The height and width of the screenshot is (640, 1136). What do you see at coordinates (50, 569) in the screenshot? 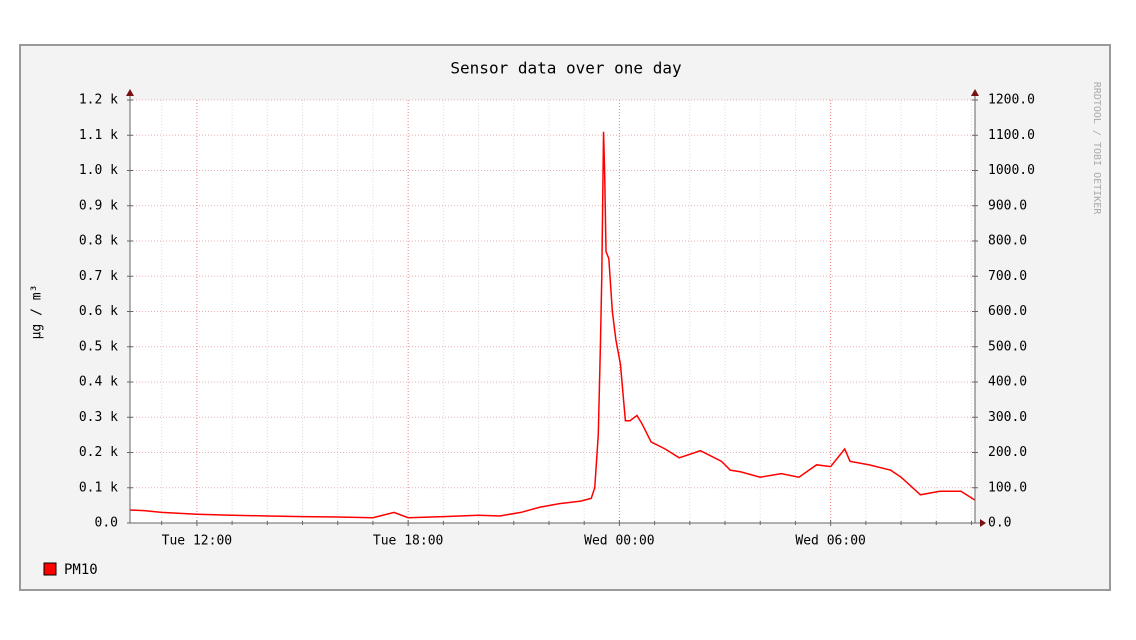
I see `legend-swatch` at bounding box center [50, 569].